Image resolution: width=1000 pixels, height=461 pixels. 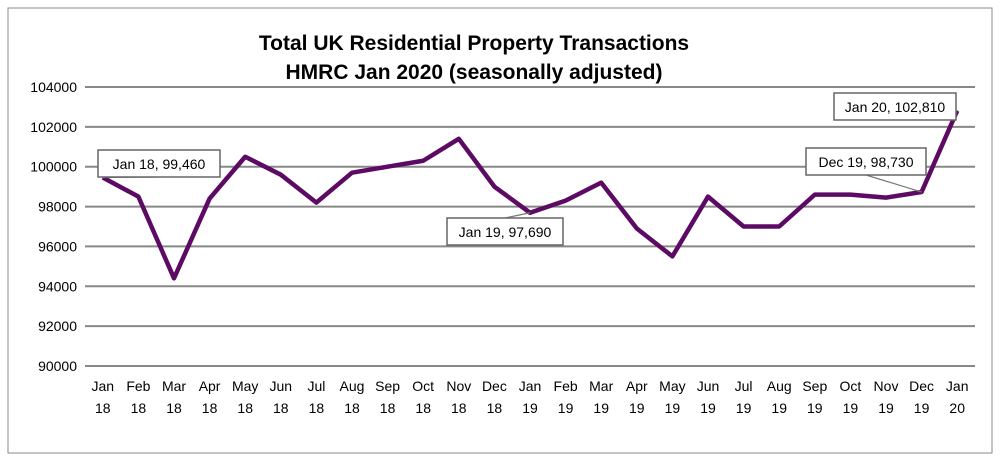 What do you see at coordinates (57, 207) in the screenshot?
I see `y-tick-label: 98000` at bounding box center [57, 207].